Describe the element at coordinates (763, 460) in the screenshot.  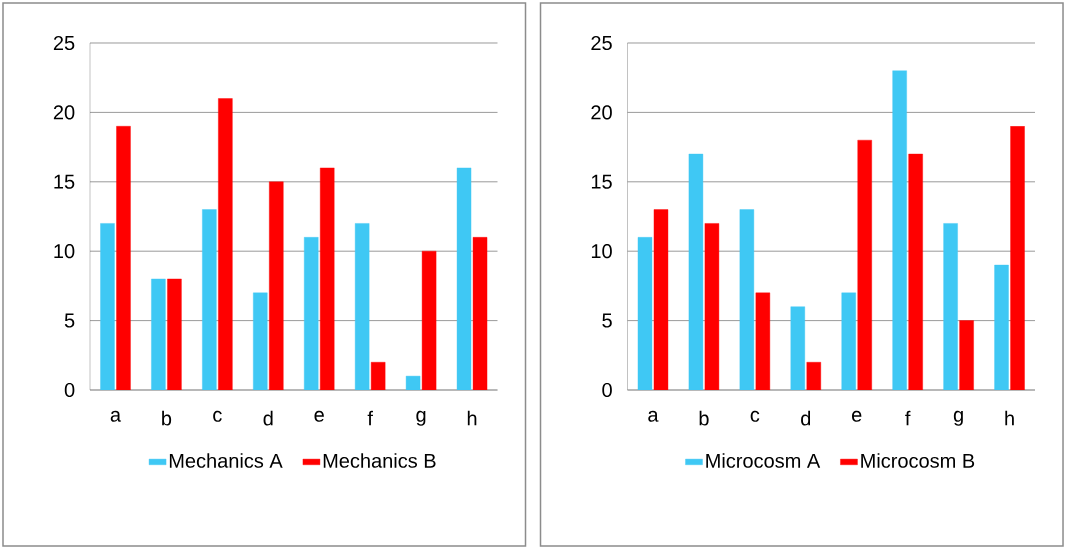
I see `legend-label: Microcosm A` at that location.